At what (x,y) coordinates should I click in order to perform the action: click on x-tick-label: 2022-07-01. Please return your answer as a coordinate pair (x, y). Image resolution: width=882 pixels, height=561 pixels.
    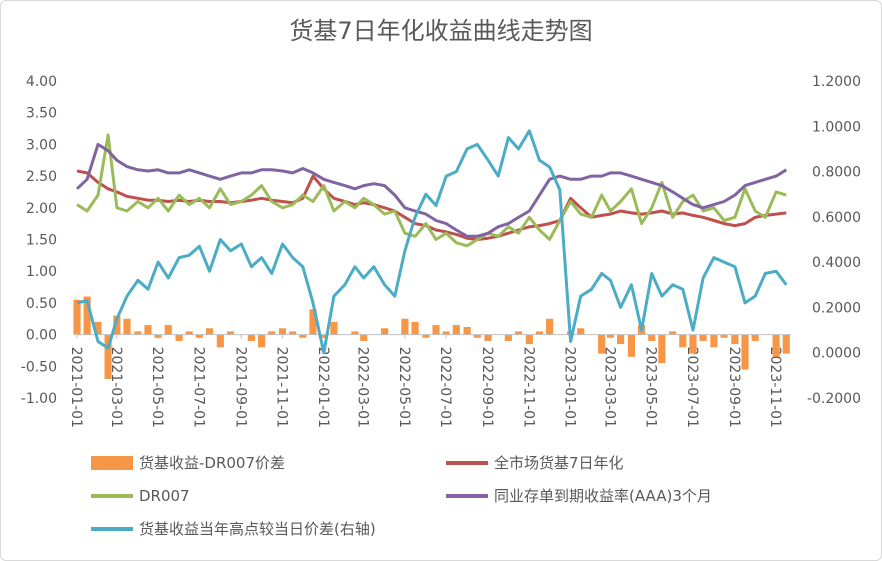
    Looking at the image, I should click on (445, 387).